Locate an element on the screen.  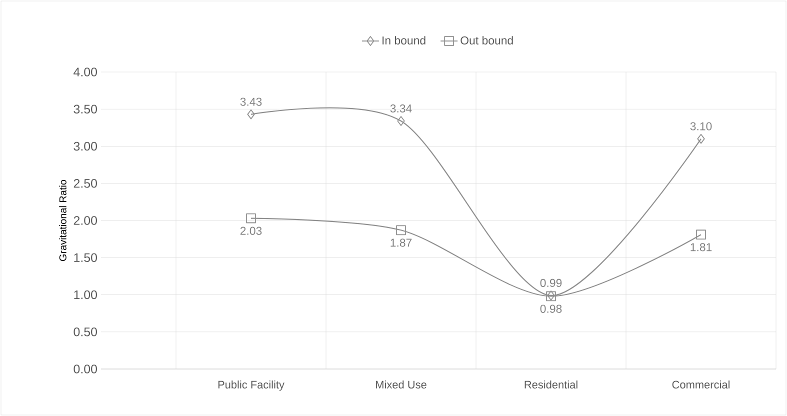
y-tick-label: 4.00 is located at coordinates (85, 72).